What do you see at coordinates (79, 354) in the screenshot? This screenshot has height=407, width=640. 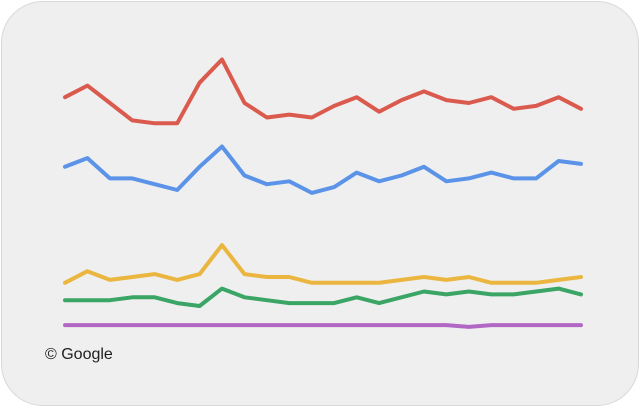 I see `attribution: © Google` at bounding box center [79, 354].